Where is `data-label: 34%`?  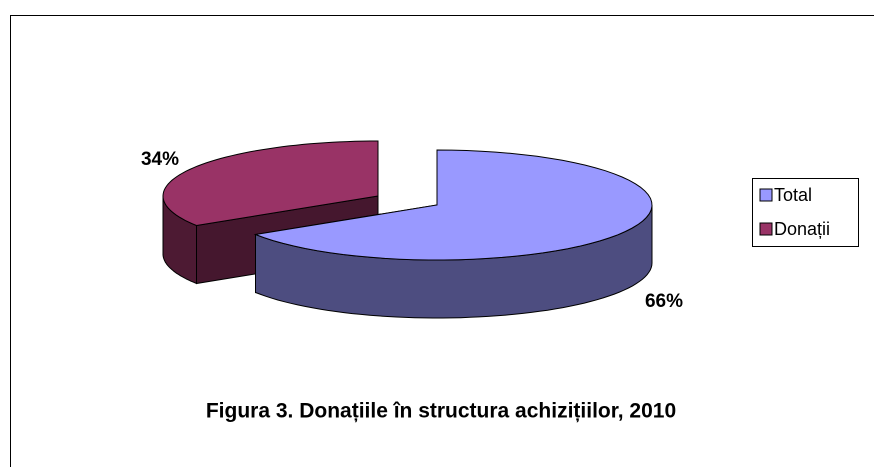
data-label: 34% is located at coordinates (160, 159).